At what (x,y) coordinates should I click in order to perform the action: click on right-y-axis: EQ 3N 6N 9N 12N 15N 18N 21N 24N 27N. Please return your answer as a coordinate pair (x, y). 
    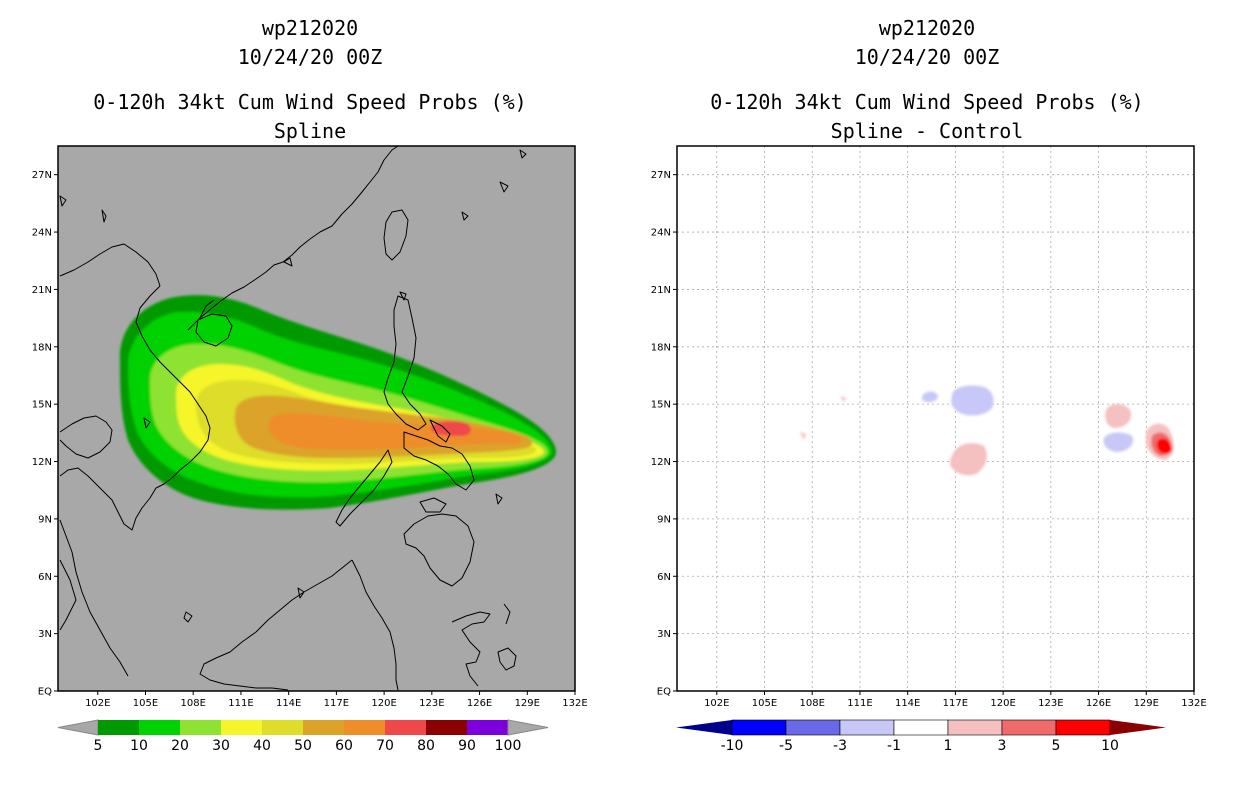
    Looking at the image, I should click on (664, 434).